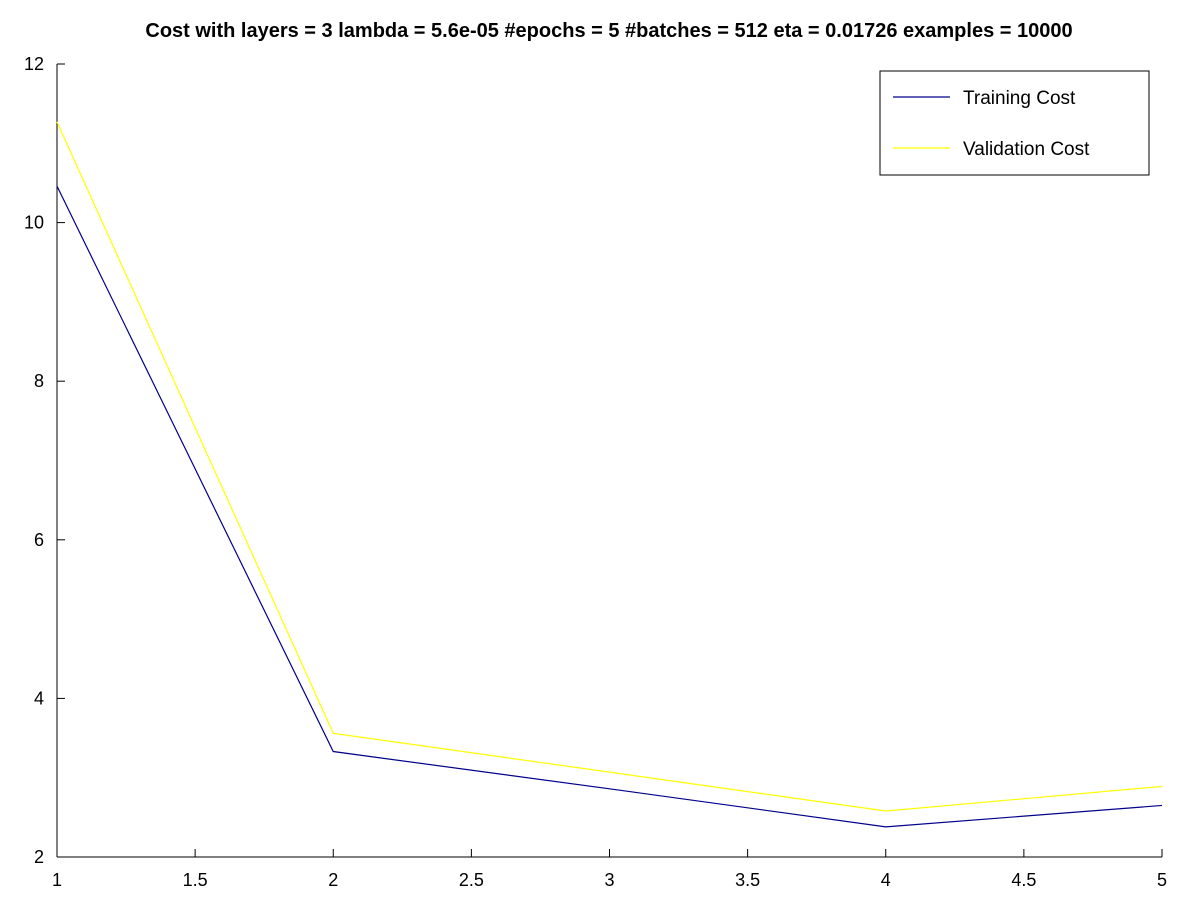 This screenshot has height=900, width=1200. I want to click on legend-box, so click(1014, 123).